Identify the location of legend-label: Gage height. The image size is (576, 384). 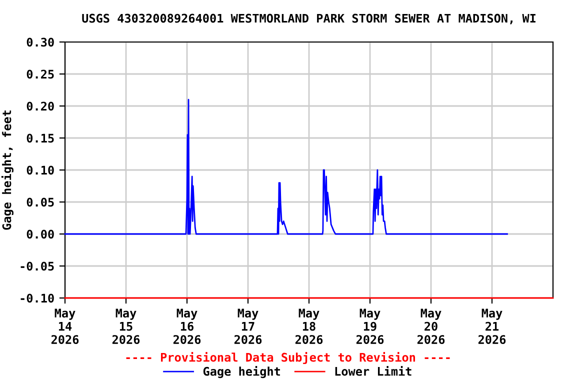
(241, 372).